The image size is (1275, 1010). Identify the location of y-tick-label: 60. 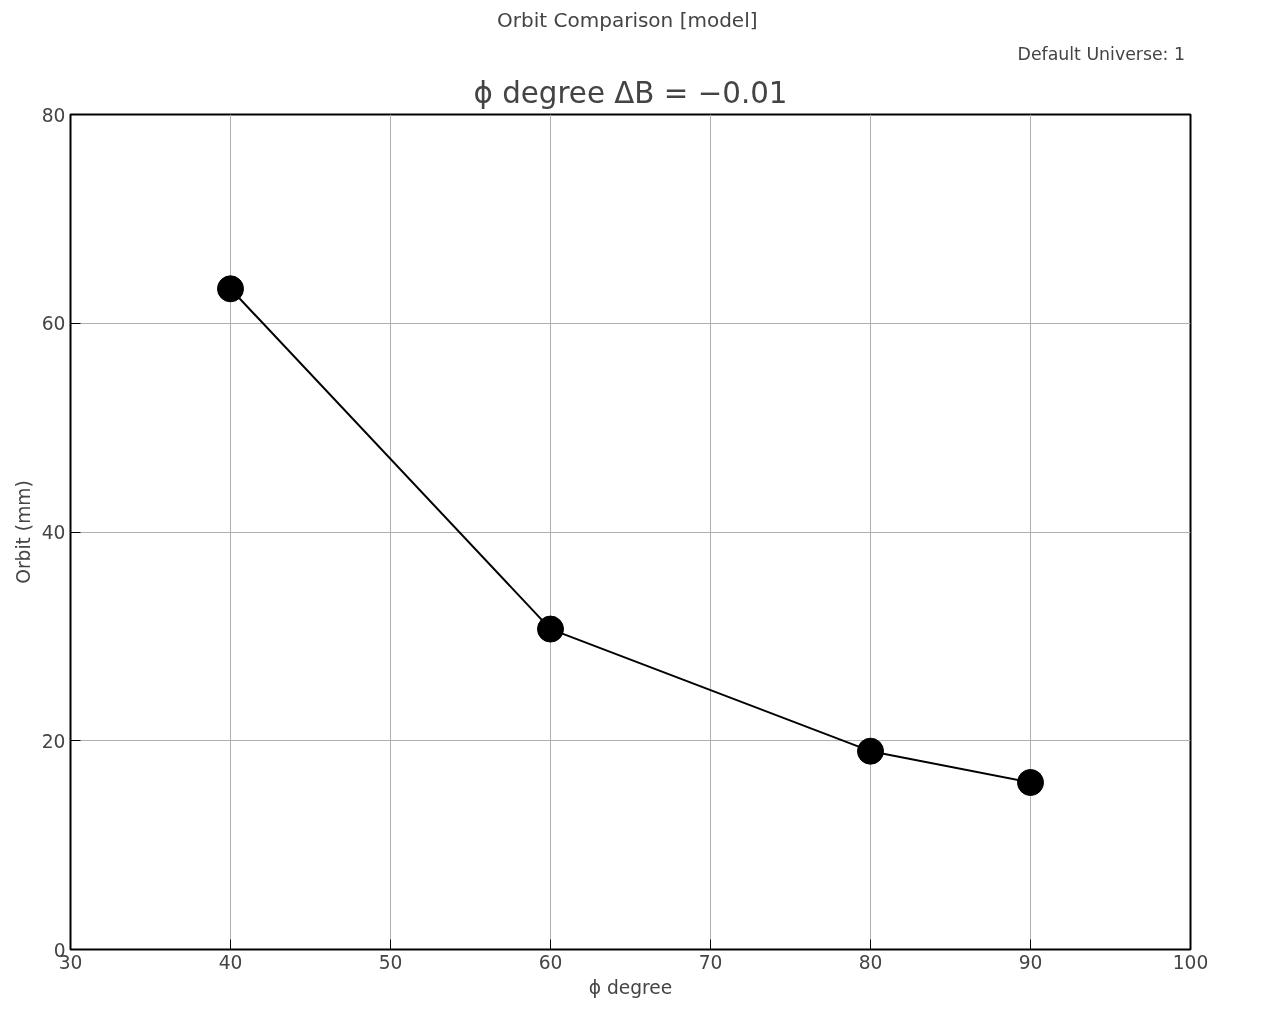
(53, 324).